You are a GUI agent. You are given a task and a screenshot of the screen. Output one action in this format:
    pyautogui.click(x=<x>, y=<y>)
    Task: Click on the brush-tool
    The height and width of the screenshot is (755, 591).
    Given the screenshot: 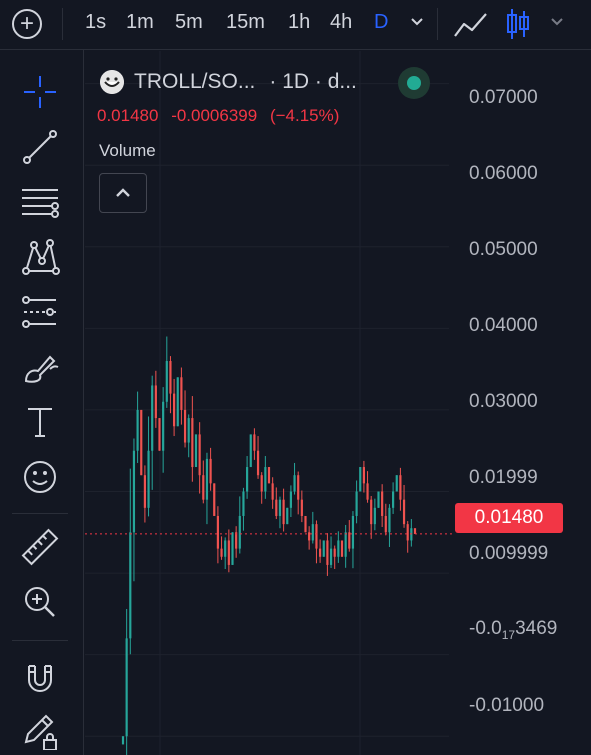 What is the action you would take?
    pyautogui.click(x=40, y=367)
    